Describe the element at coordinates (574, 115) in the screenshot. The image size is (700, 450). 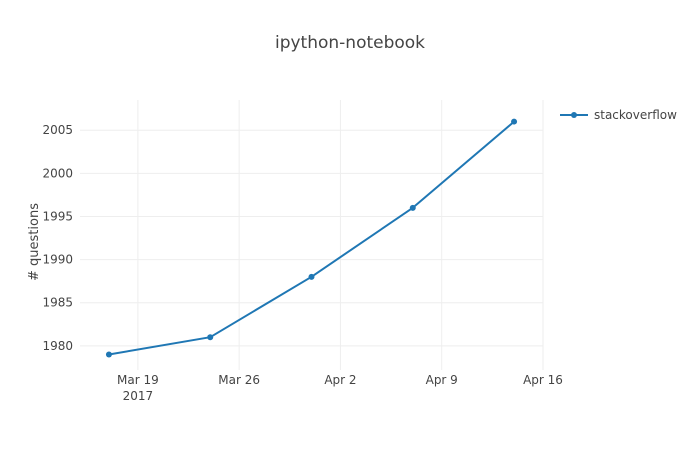
I see `legend-marker` at that location.